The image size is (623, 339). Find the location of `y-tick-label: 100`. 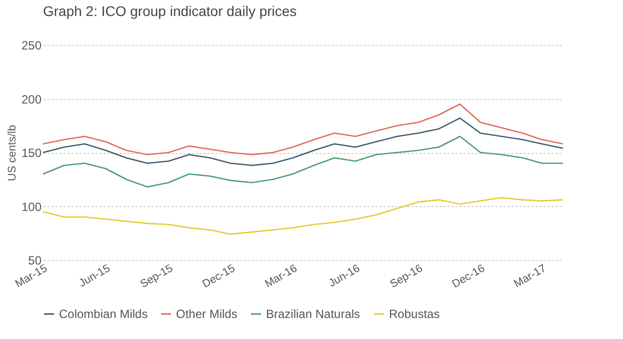

y-tick-label: 100 is located at coordinates (31, 207).